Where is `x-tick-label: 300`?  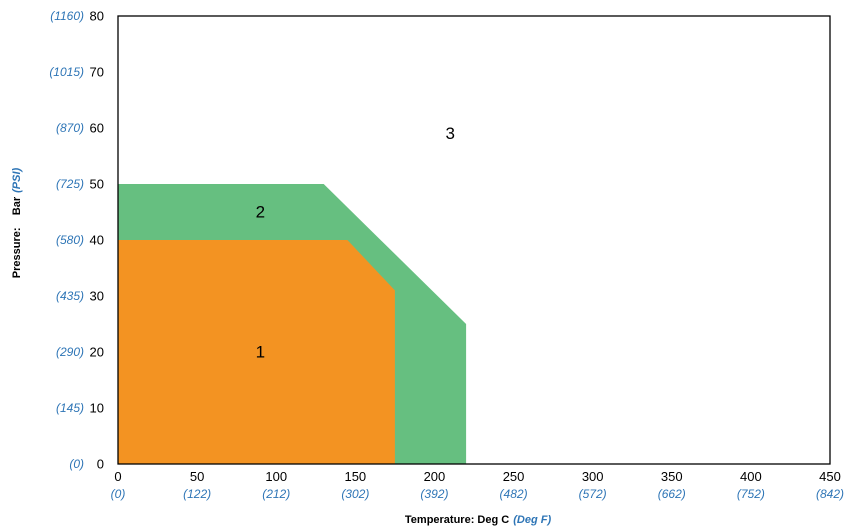
x-tick-label: 300 is located at coordinates (593, 476).